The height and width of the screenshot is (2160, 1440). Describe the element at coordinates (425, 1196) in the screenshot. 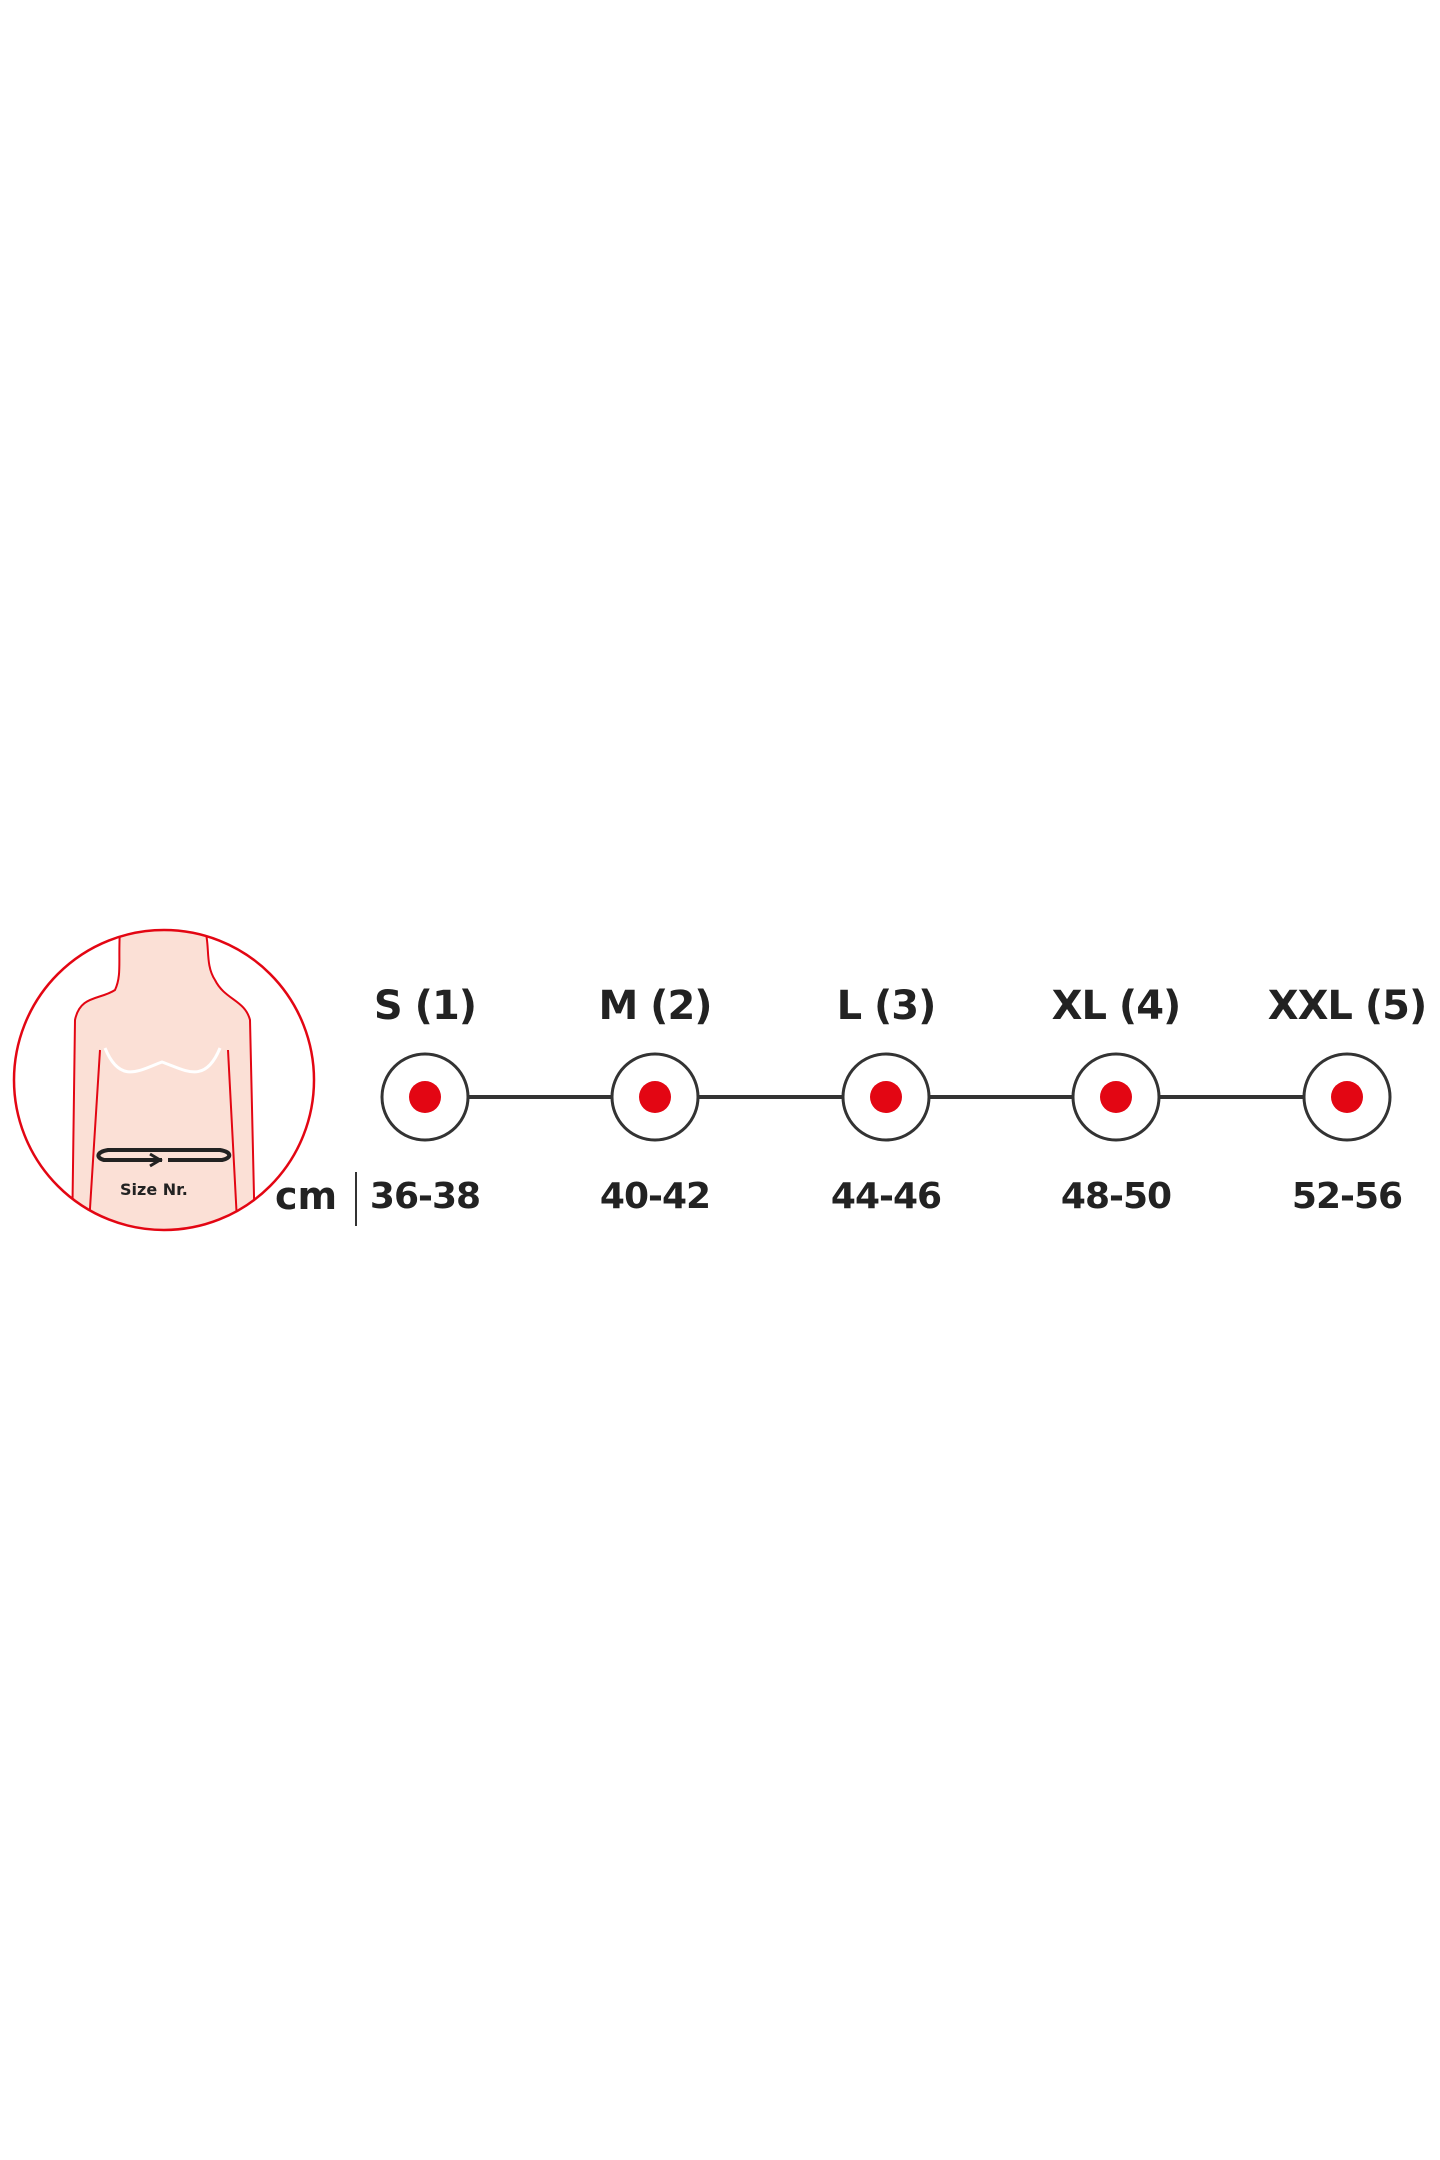

I see `size-range: 36-38` at that location.